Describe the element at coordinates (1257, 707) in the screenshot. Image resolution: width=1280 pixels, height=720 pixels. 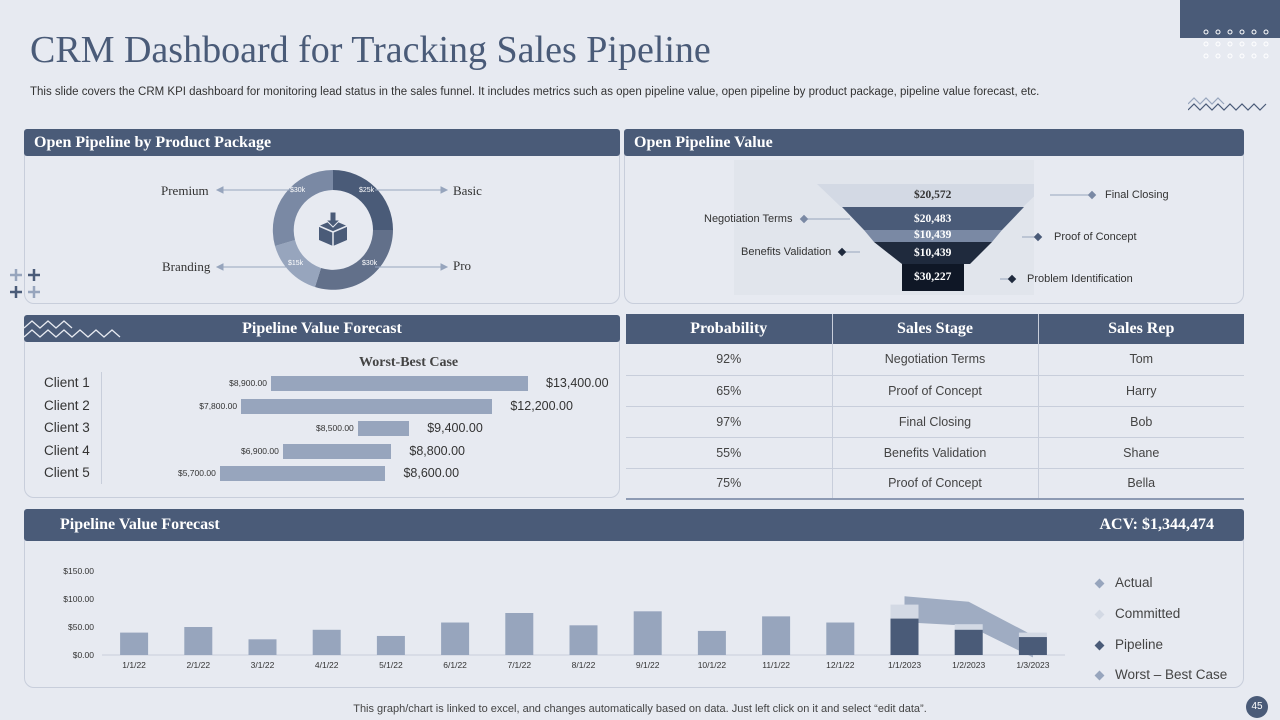
I see `page-number: 45` at that location.